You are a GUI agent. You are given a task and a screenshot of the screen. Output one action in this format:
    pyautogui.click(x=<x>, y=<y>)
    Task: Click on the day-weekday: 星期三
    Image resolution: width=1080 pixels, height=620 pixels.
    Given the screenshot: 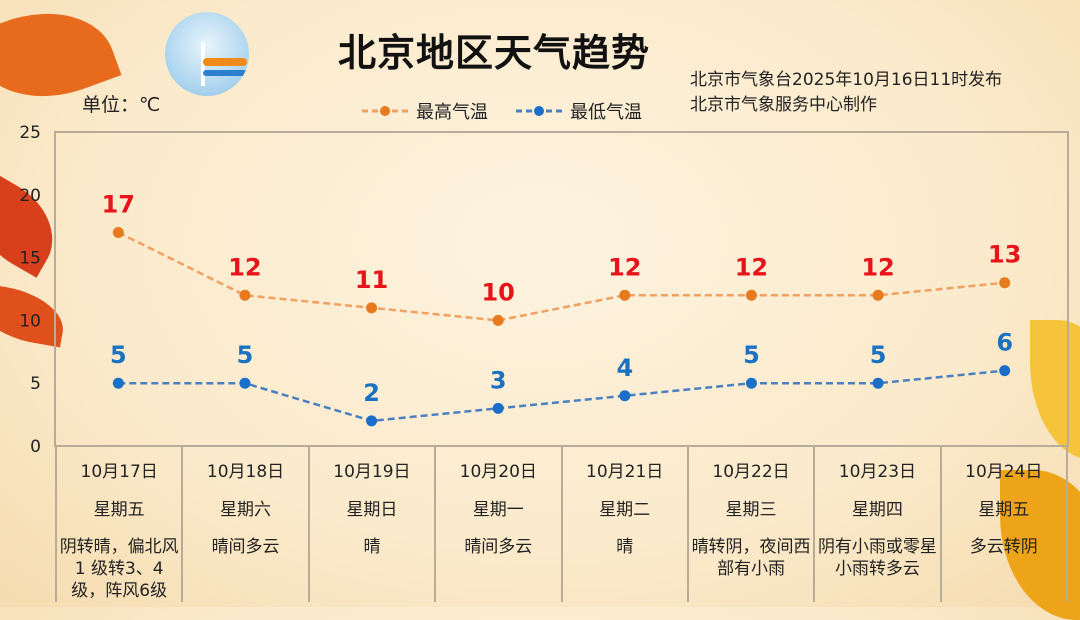 What is the action you would take?
    pyautogui.click(x=751, y=510)
    